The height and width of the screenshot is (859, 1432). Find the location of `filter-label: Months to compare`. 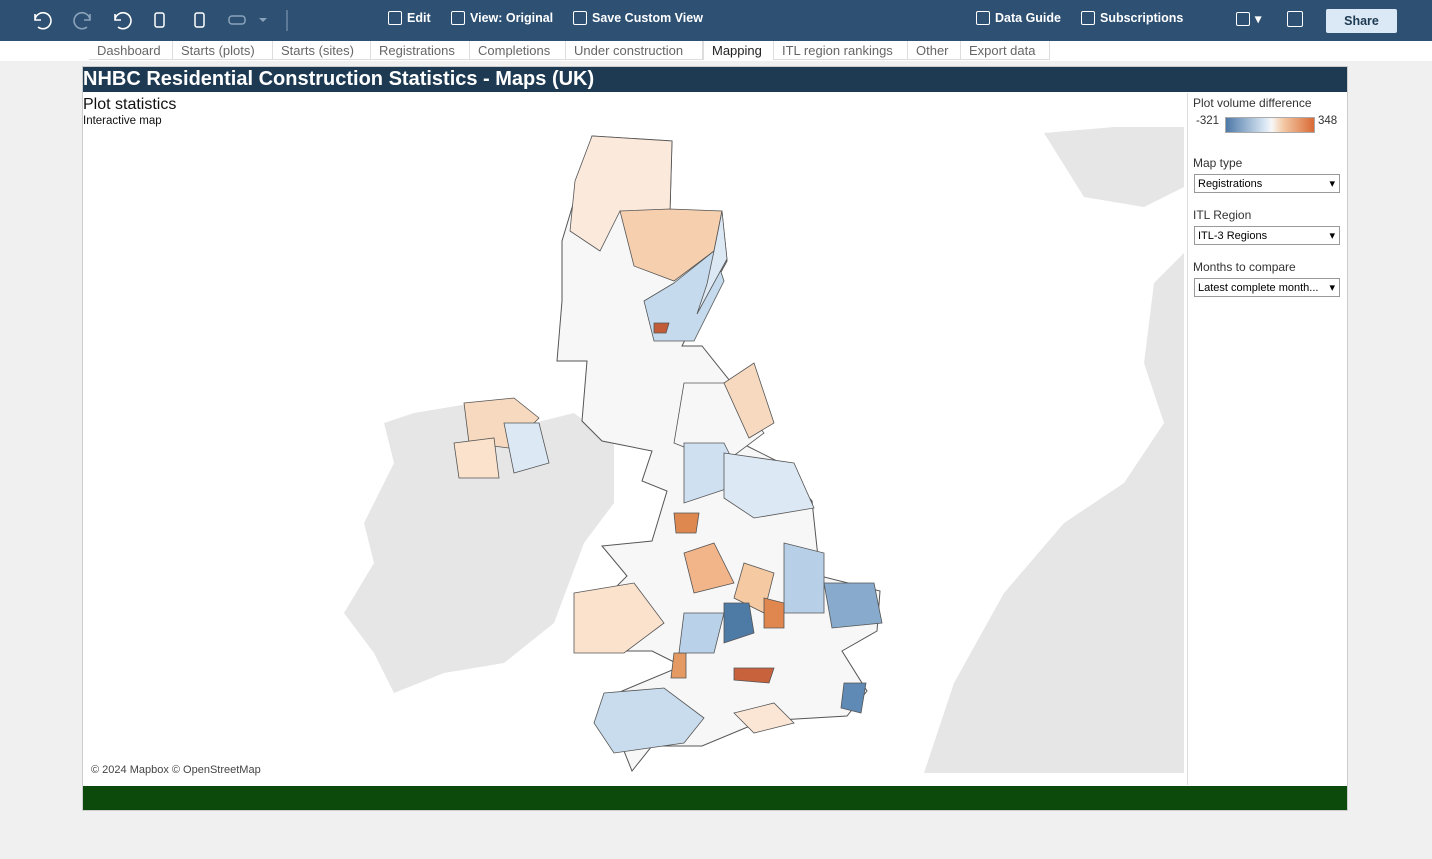

filter-label: Months to compare is located at coordinates (1244, 267).